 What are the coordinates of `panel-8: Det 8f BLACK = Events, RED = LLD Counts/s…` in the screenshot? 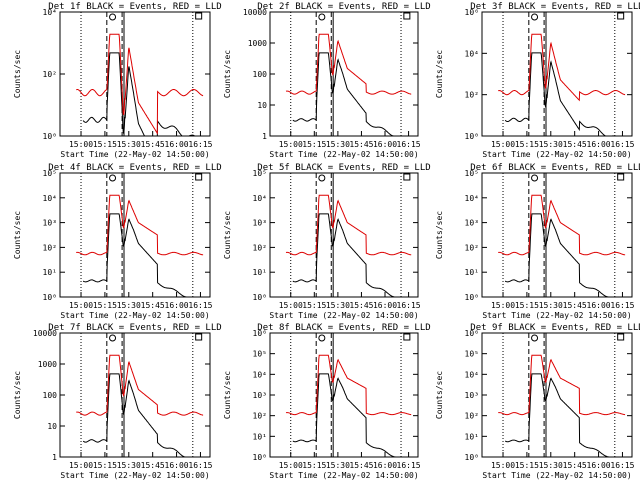 It's located at (327, 401).